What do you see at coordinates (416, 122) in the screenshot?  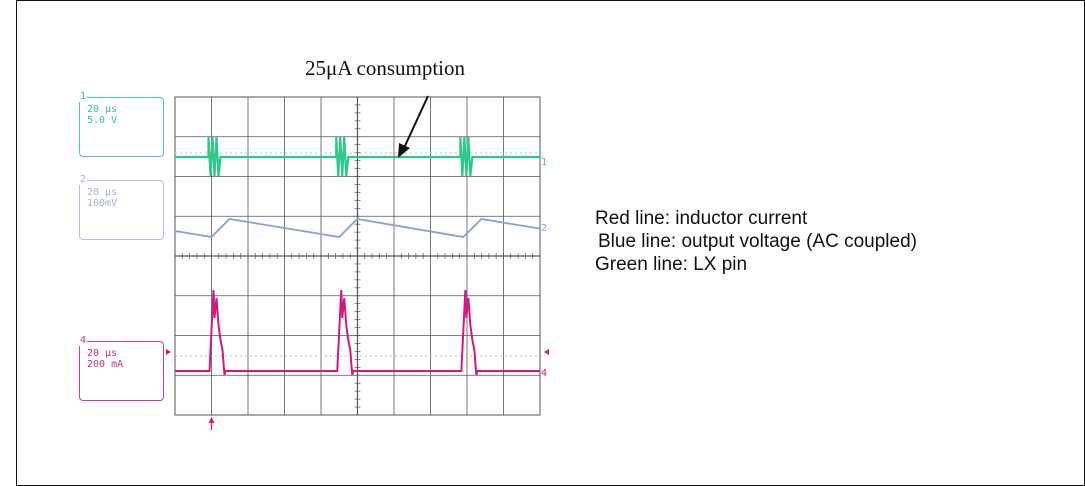 I see `annotation-arrow` at bounding box center [416, 122].